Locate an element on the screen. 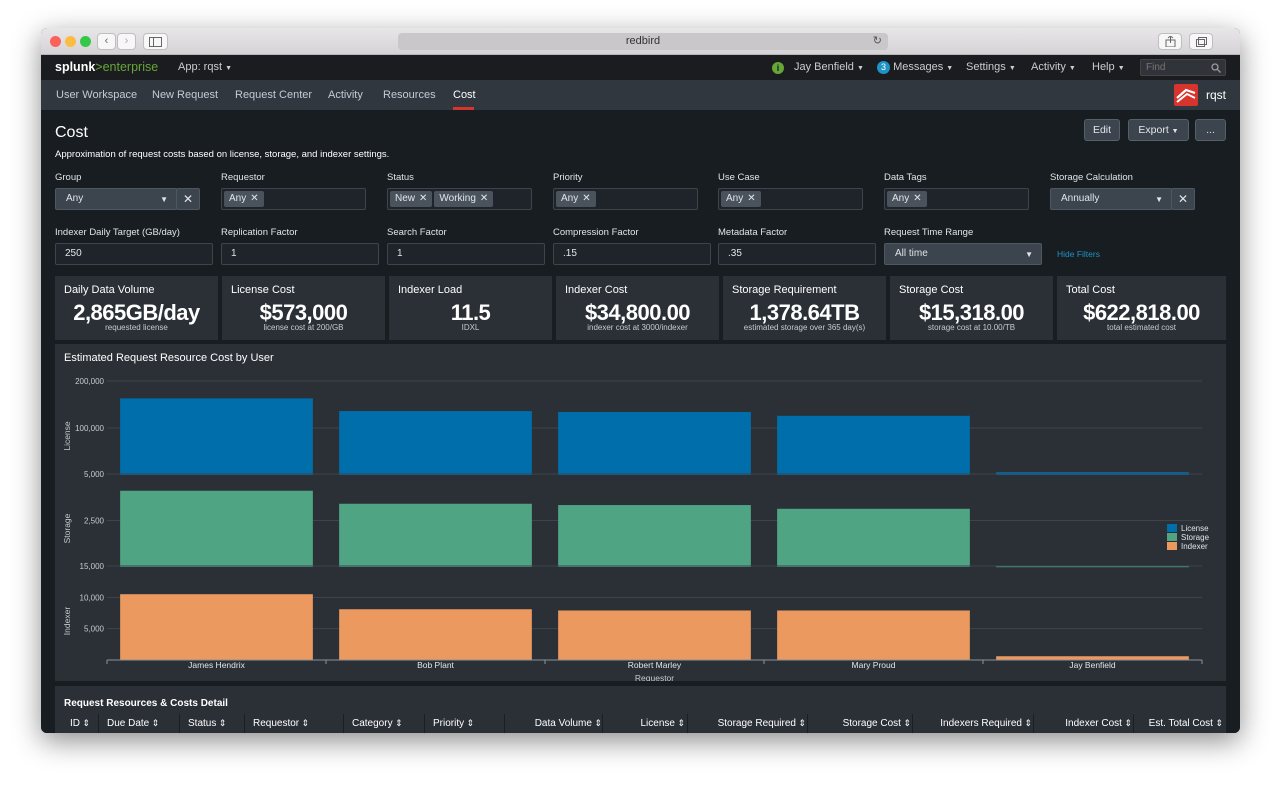 The image size is (1280, 786). column-header: Storage Required ⇕ is located at coordinates (762, 723).